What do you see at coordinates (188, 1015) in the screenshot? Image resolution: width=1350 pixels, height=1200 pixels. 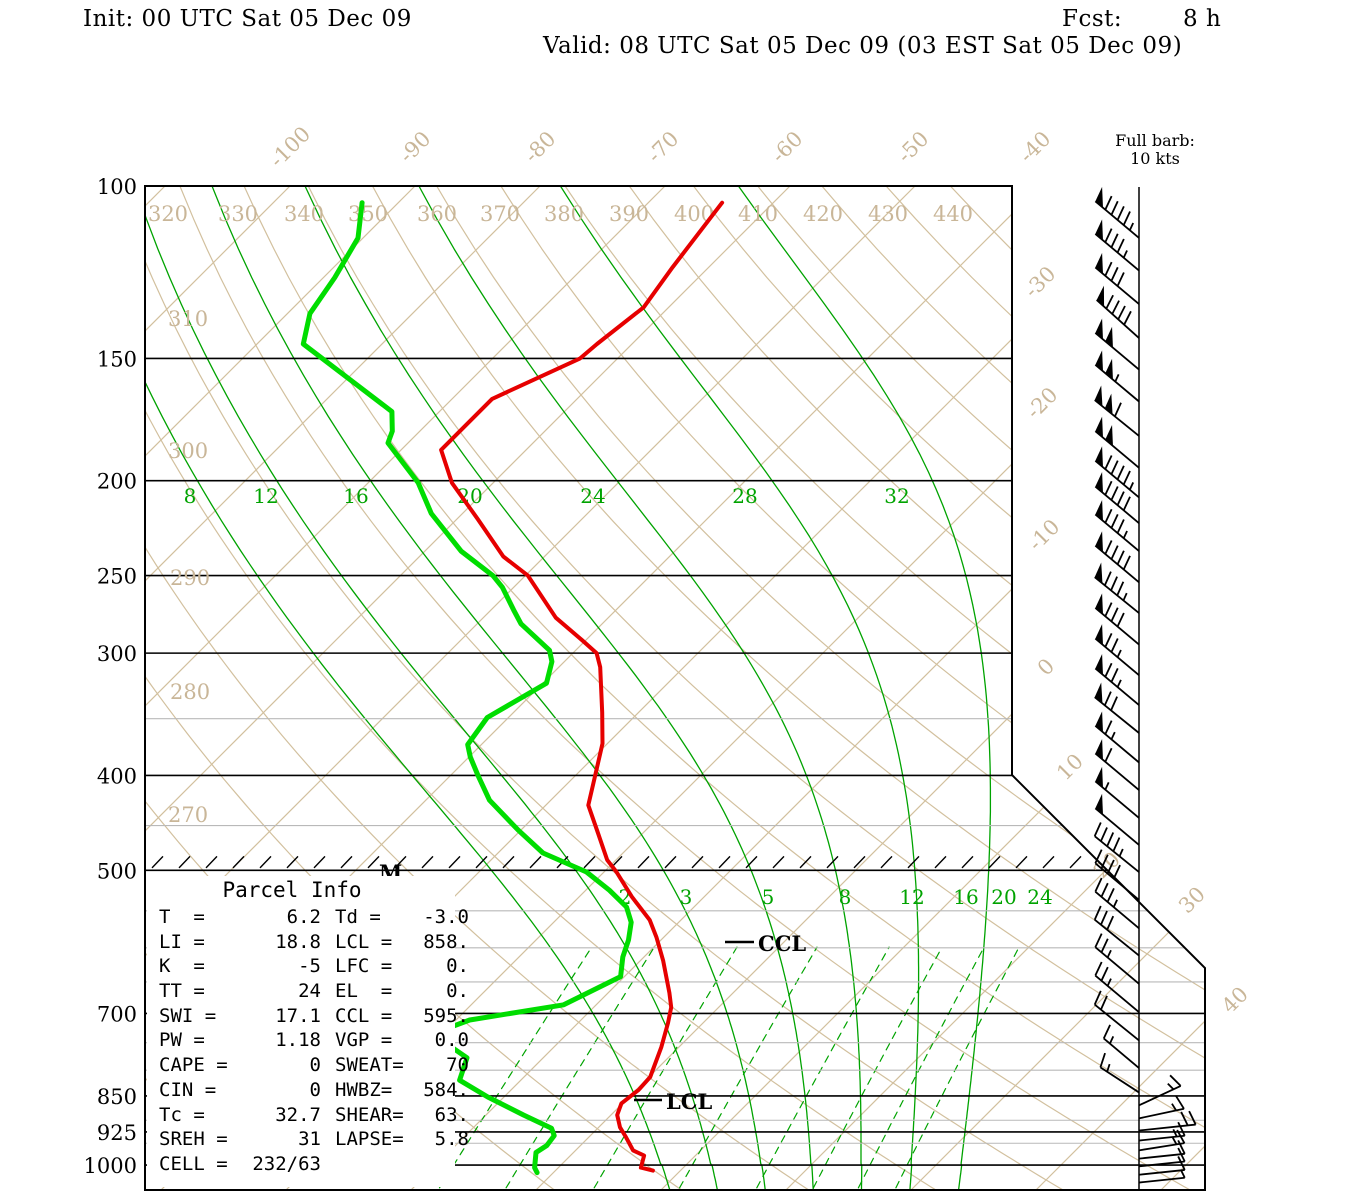 I see `parcel-cell: SWI =` at bounding box center [188, 1015].